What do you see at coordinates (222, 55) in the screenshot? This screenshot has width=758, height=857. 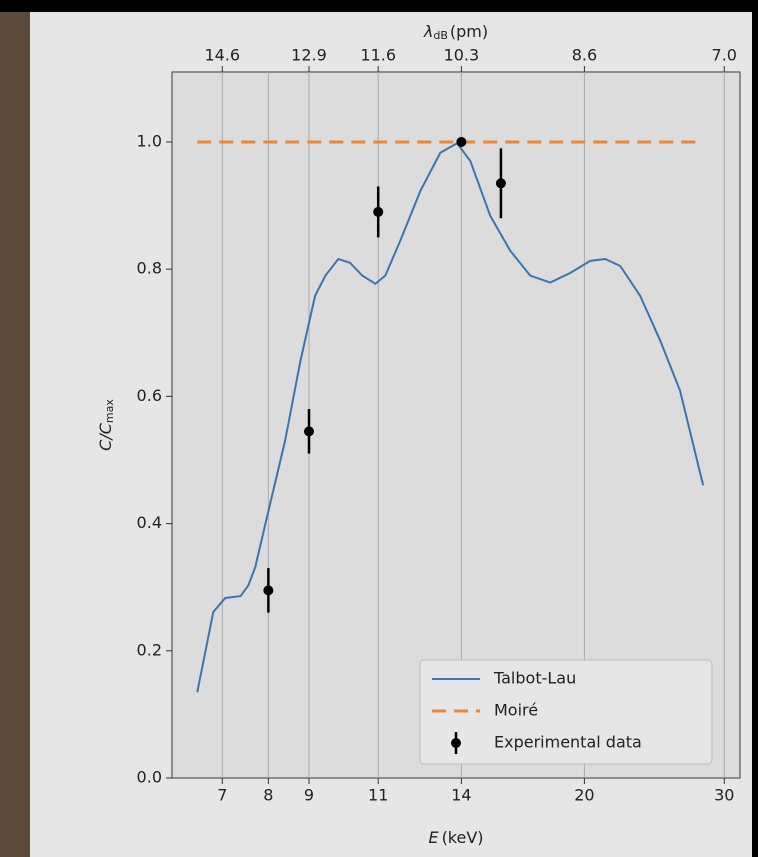 I see `top-tick-label: 14.6` at bounding box center [222, 55].